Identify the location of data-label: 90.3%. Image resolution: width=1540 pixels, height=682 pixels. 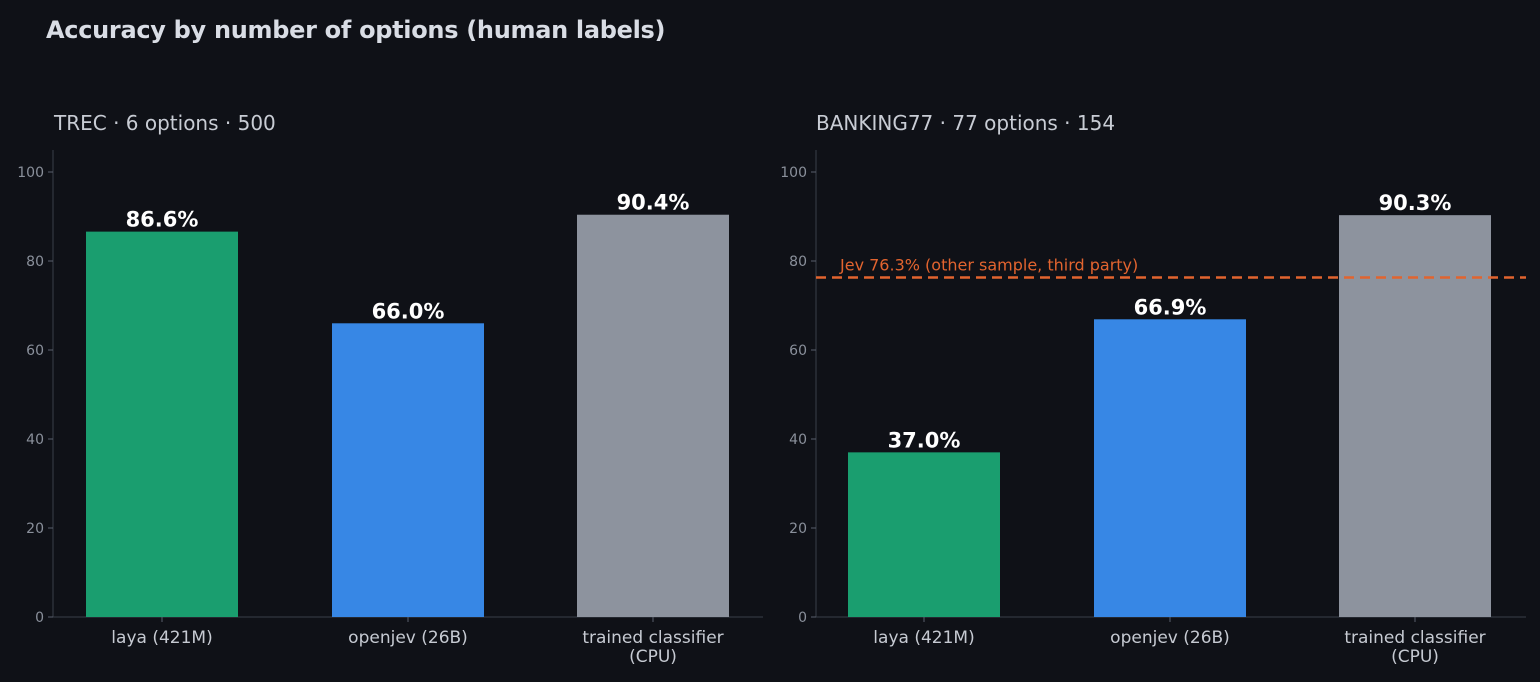
(1415, 203).